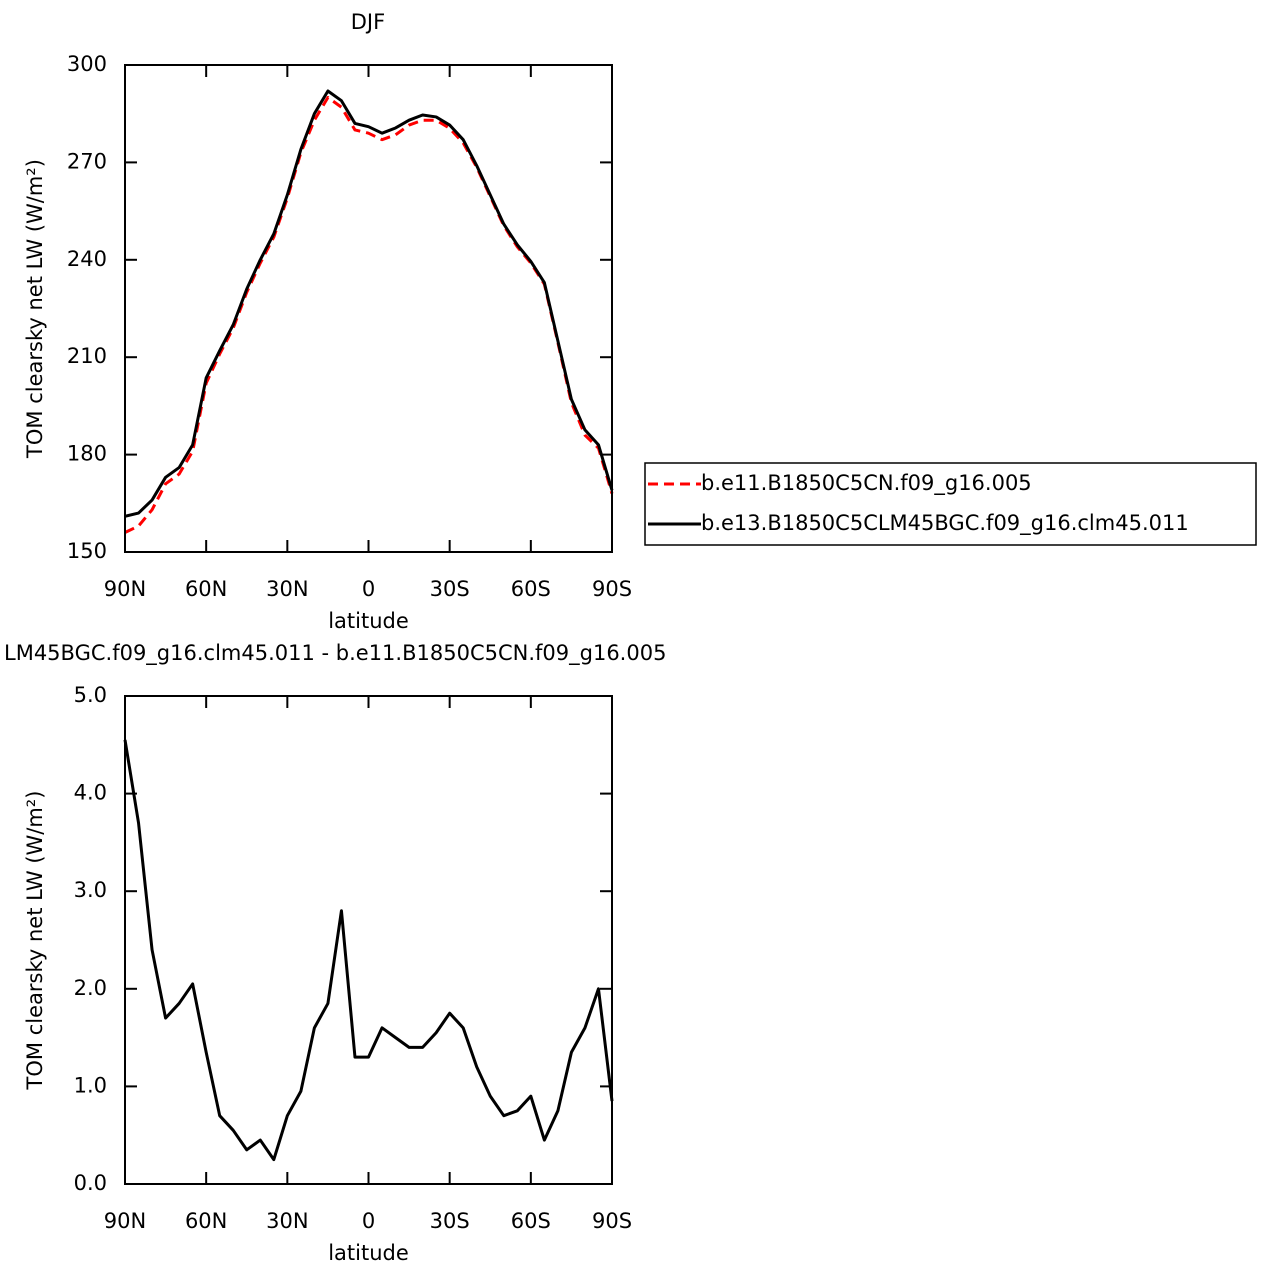  What do you see at coordinates (945, 523) in the screenshot?
I see `legend-label: b.e13.B1850C5CLM45BGC.f09_g16.clm45.011` at bounding box center [945, 523].